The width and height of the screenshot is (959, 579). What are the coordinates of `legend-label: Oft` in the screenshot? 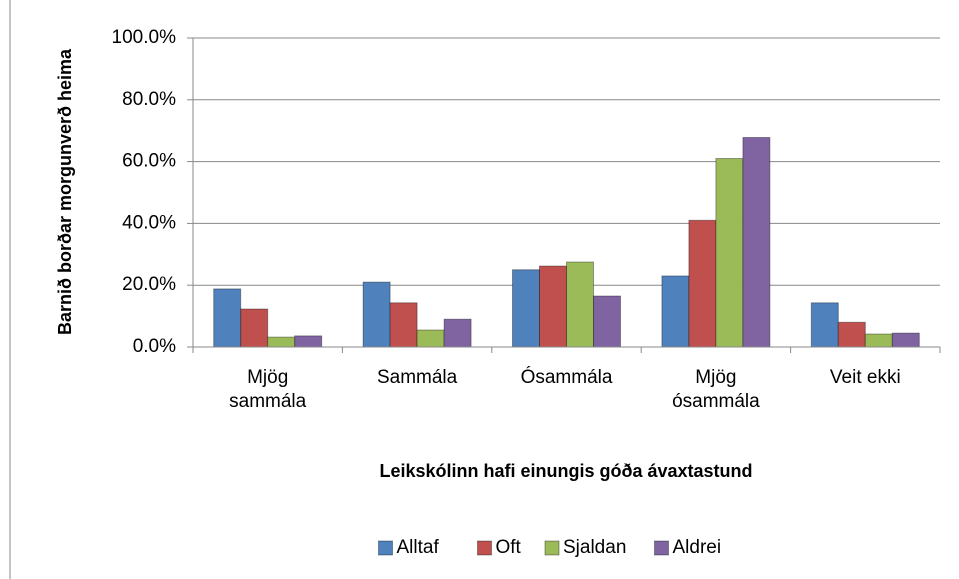 It's located at (509, 547).